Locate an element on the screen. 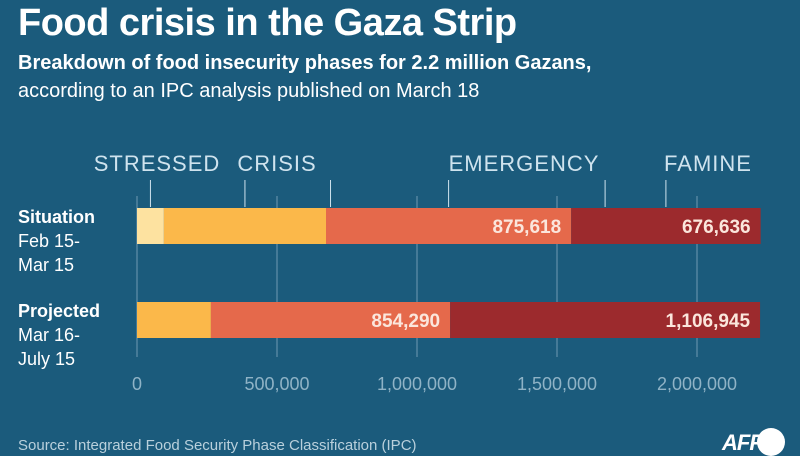 Image resolution: width=800 pixels, height=456 pixels. legend-label-stressed: STRESSED is located at coordinates (157, 163).